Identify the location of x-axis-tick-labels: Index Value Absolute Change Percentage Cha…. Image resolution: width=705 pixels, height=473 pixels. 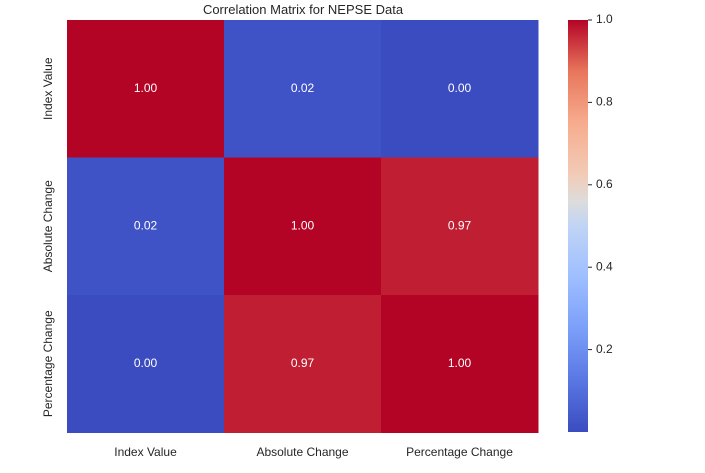
(313, 452).